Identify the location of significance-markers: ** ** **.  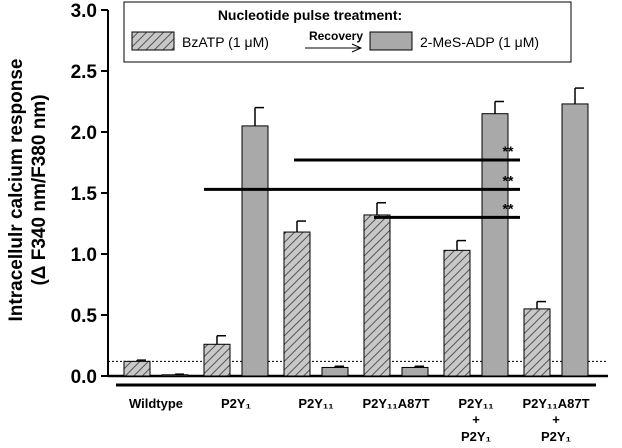
(362, 181).